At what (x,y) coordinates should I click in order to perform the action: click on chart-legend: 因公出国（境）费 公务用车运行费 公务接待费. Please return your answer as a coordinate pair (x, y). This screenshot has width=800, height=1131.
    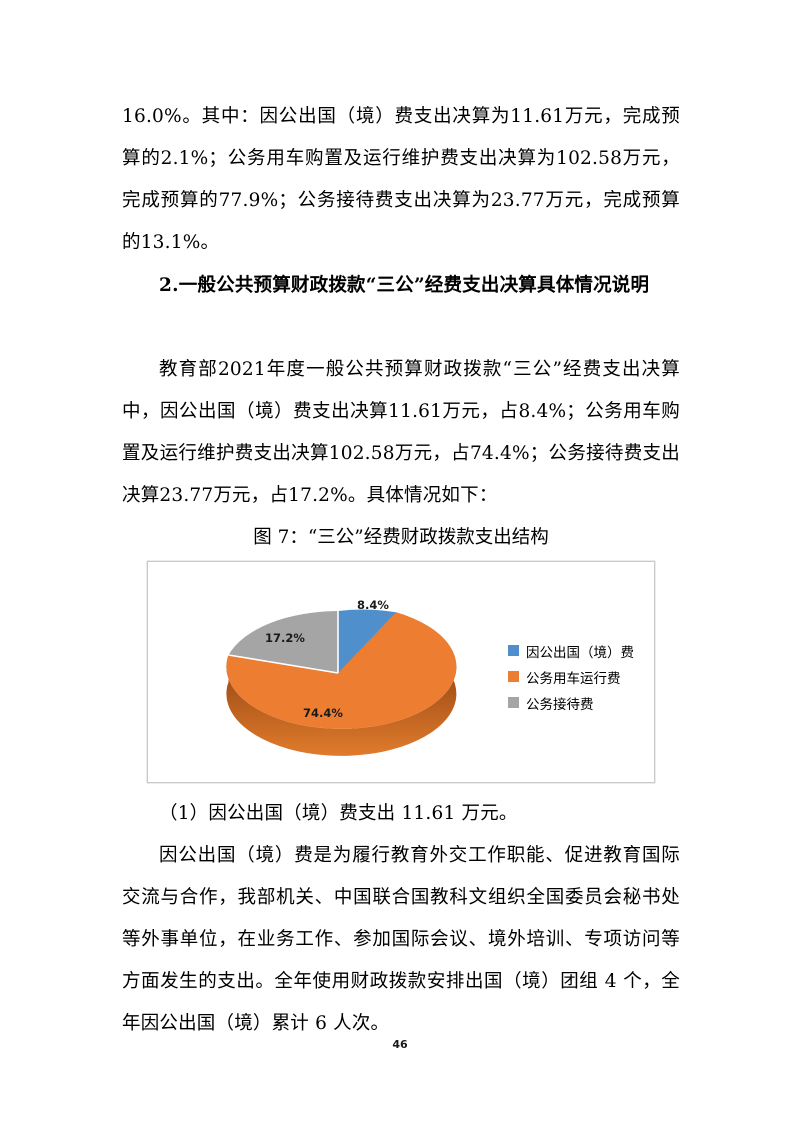
    Looking at the image, I should click on (578, 677).